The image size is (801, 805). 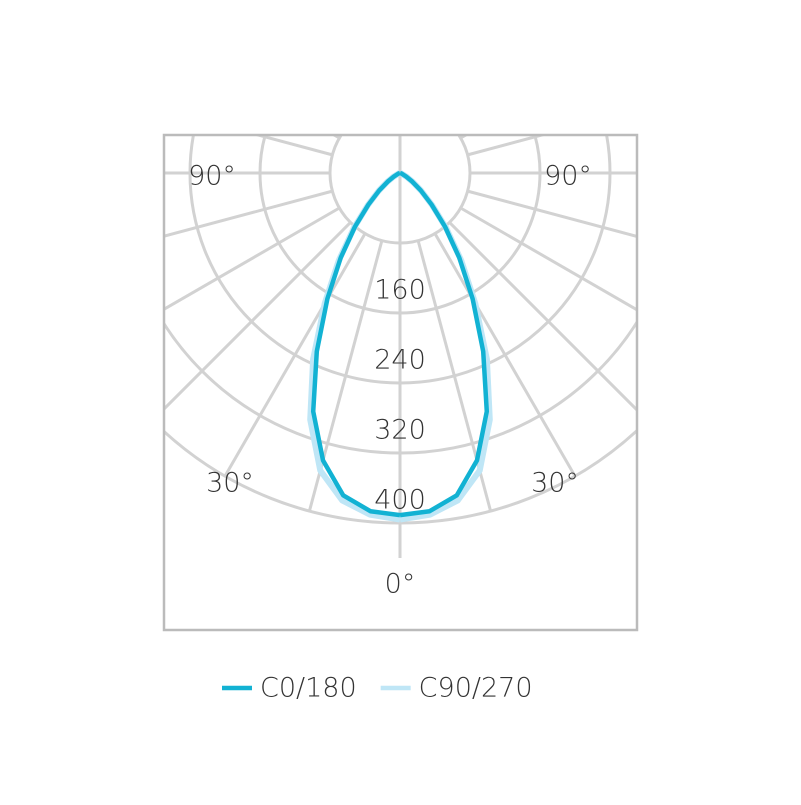 What do you see at coordinates (400, 584) in the screenshot?
I see `angle-label: 0°` at bounding box center [400, 584].